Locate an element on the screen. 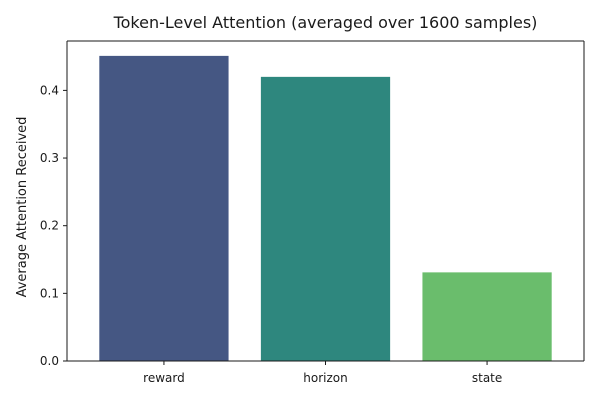  y-tick-label: 0.1 is located at coordinates (49, 293).